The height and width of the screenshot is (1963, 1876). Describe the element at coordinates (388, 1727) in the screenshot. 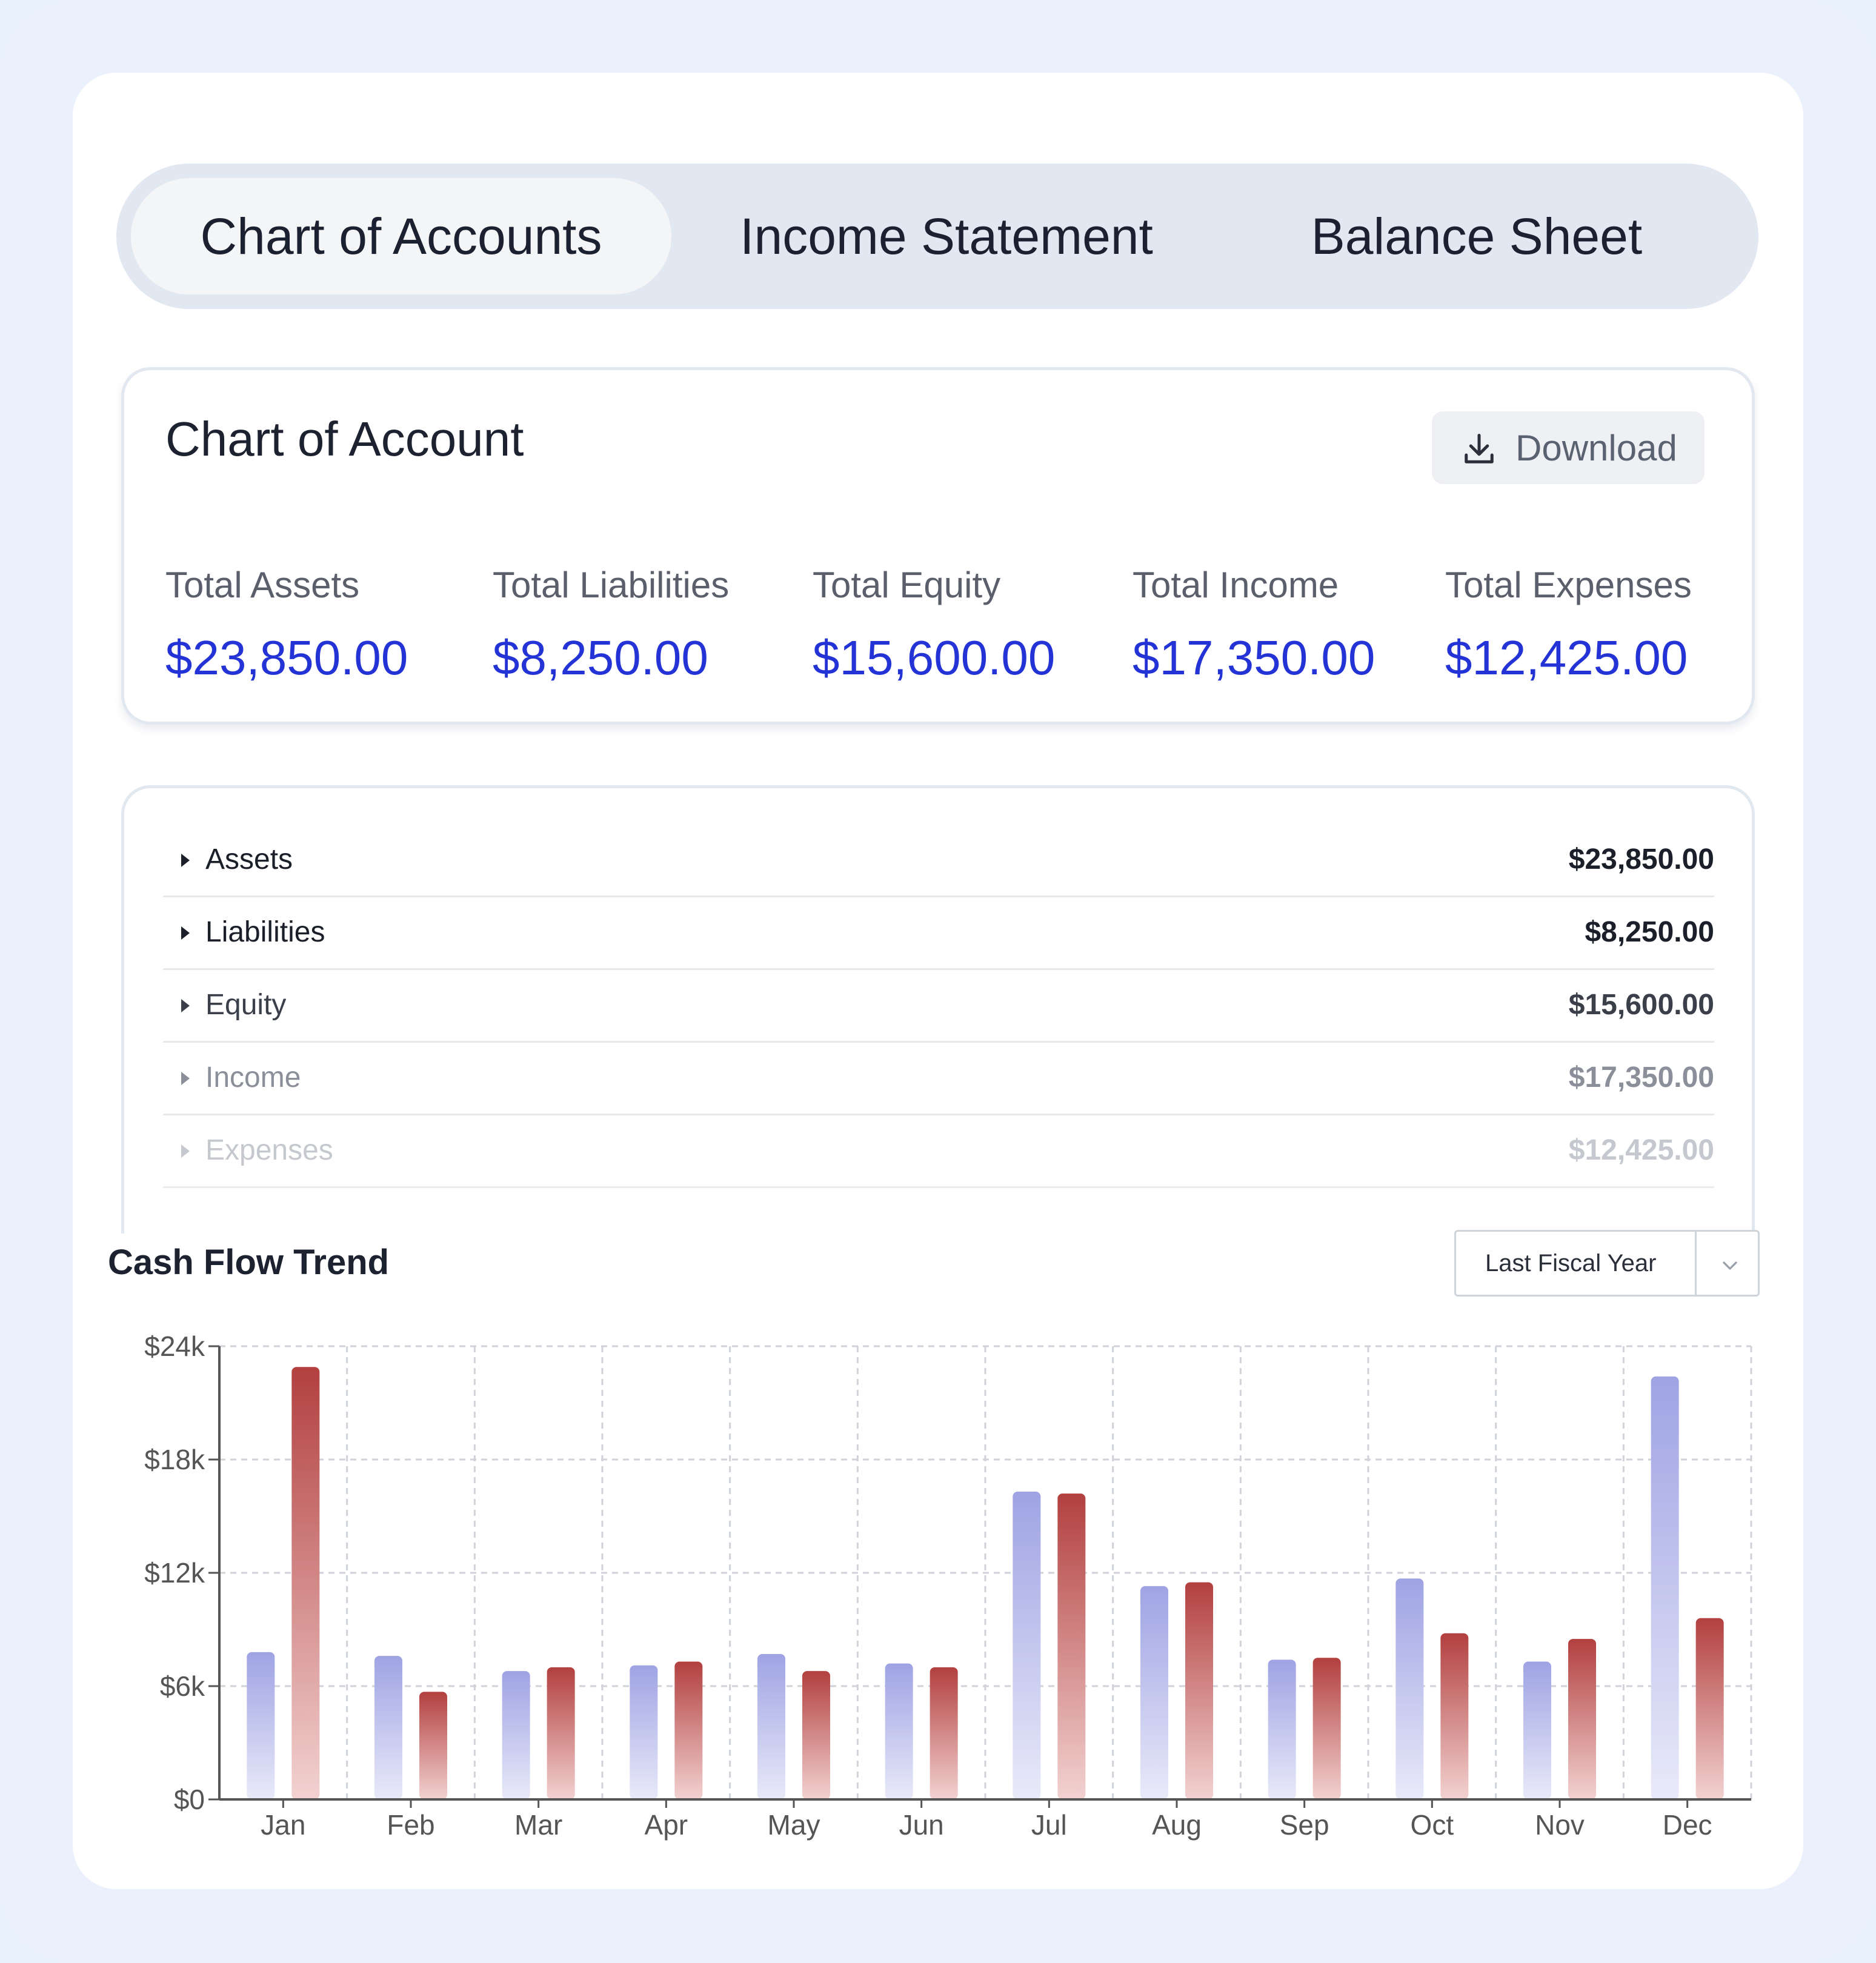

I see `bar-series-a-feb` at that location.